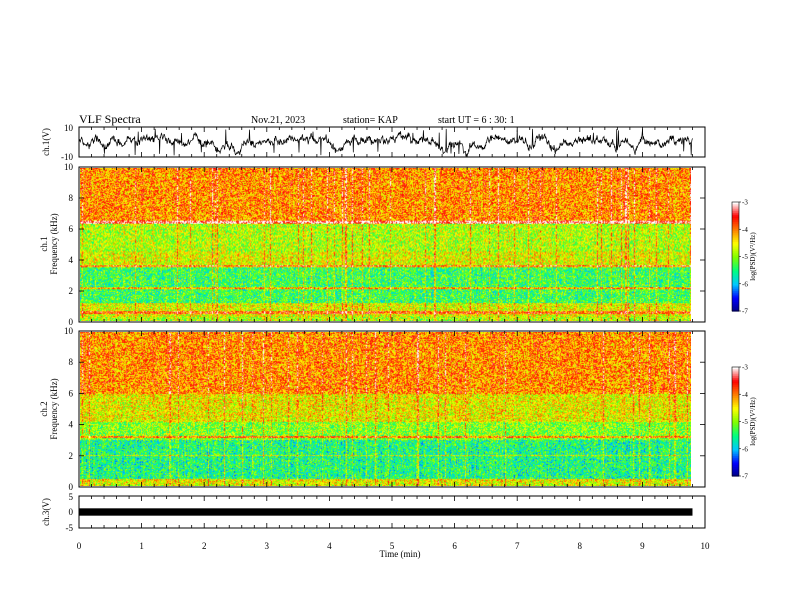  What do you see at coordinates (71, 425) in the screenshot?
I see `y-tick-label-p3-2: 4` at bounding box center [71, 425].